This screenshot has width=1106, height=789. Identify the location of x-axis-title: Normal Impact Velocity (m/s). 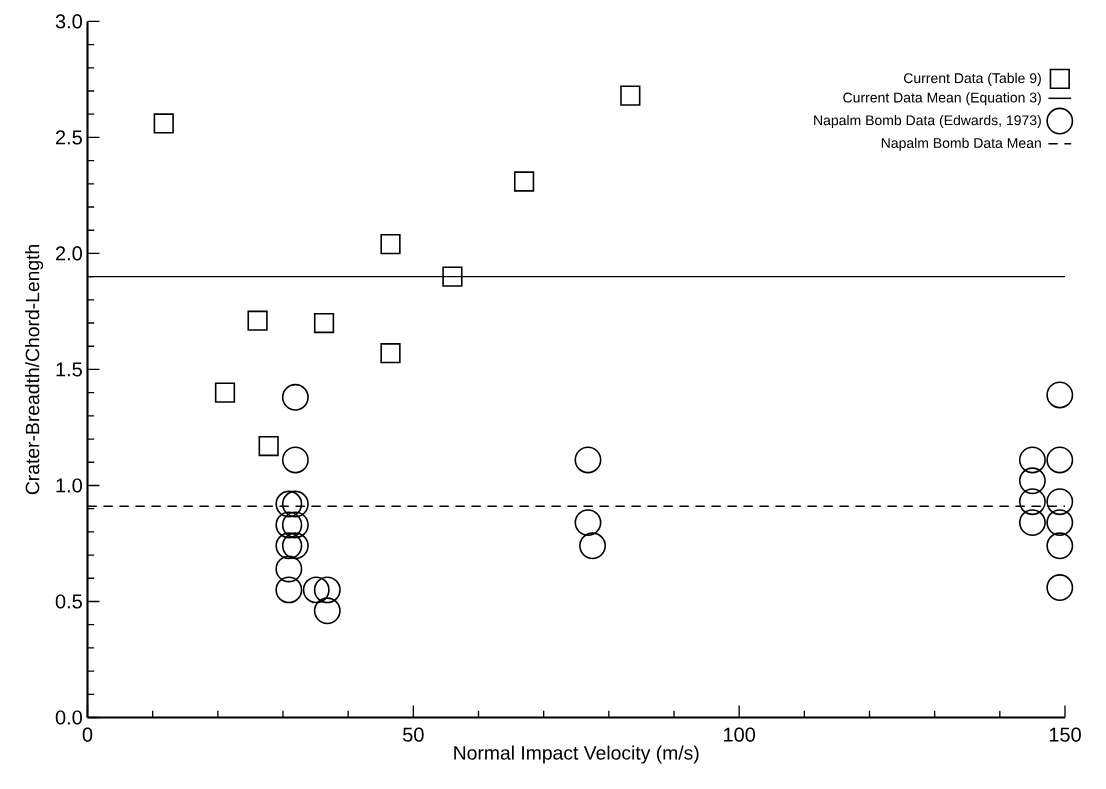
(576, 754).